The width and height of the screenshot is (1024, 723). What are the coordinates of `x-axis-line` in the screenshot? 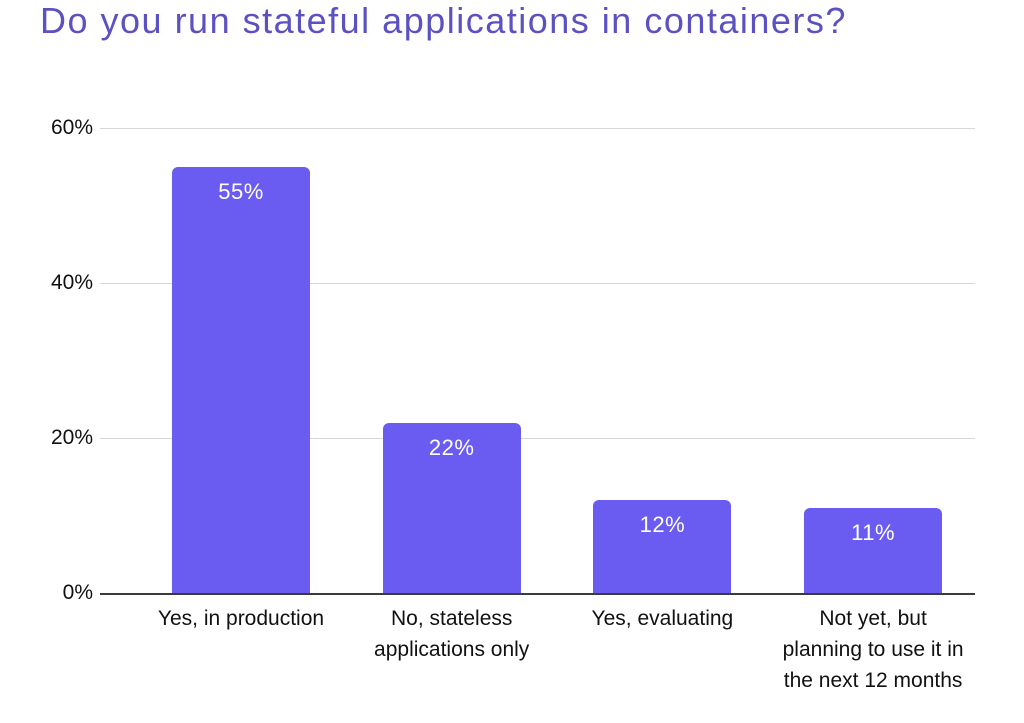 It's located at (537, 594).